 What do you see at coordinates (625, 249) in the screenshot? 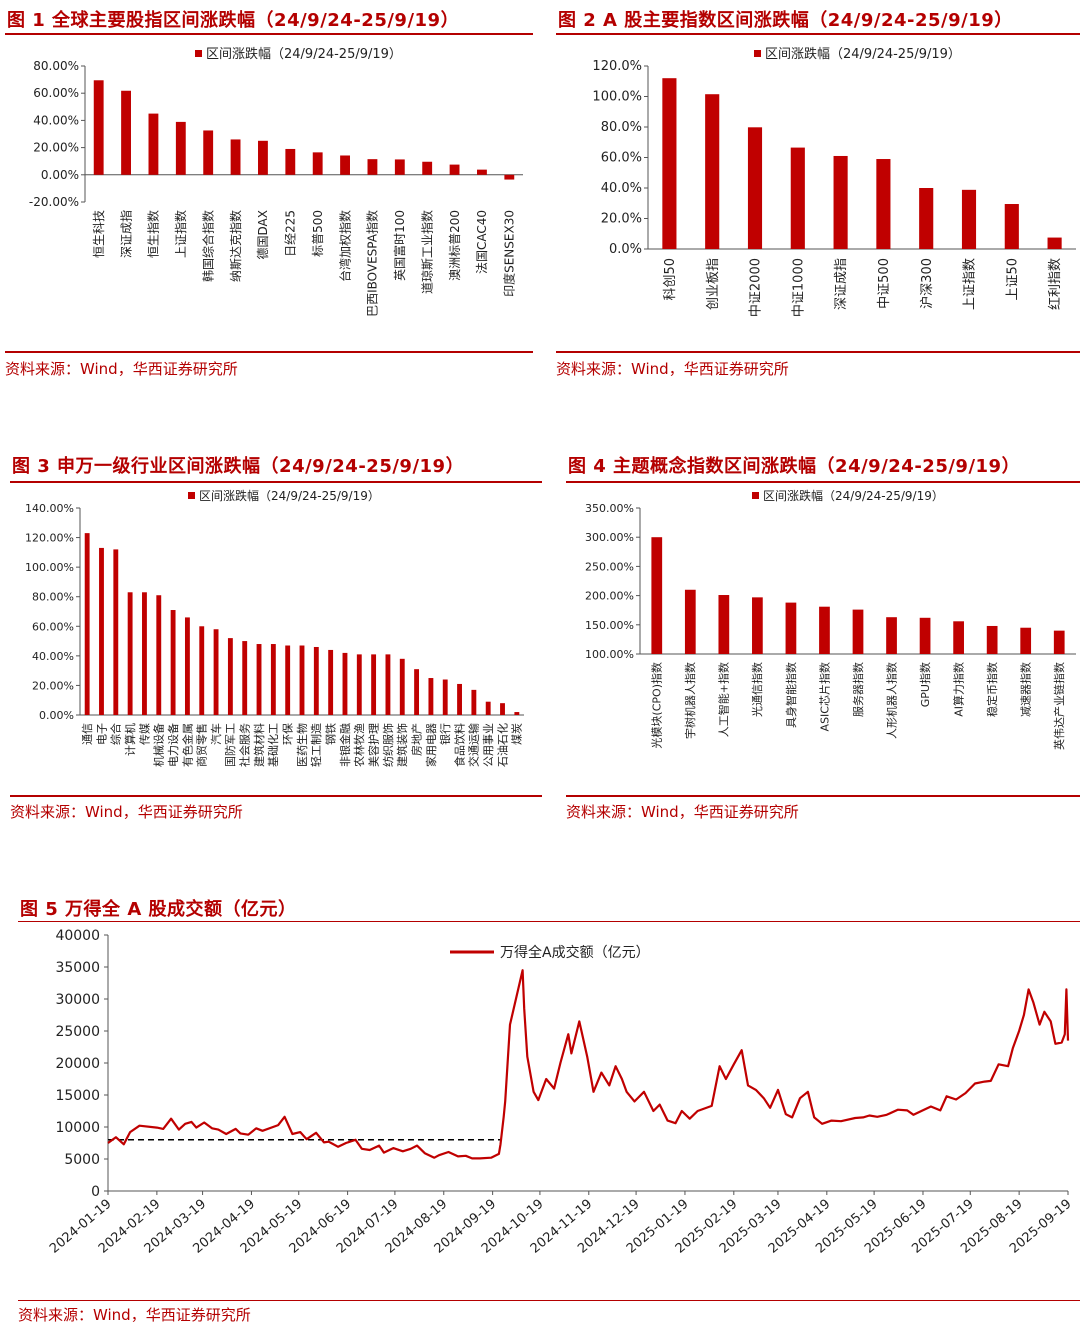
I see `y-tick-label: 0.0%` at bounding box center [625, 249].